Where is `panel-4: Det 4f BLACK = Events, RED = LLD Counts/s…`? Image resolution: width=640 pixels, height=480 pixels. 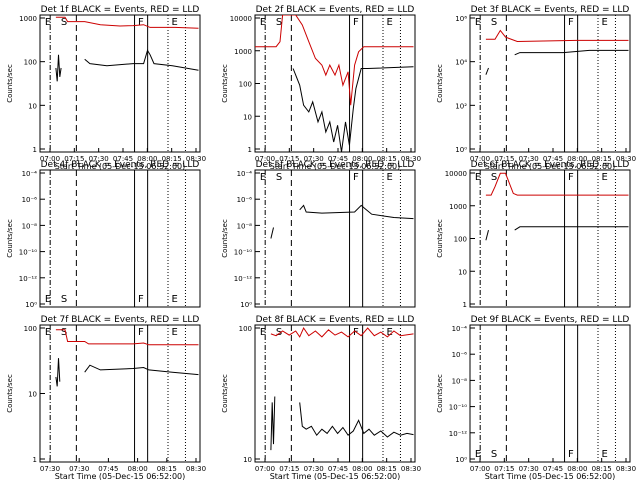 panel-4: Det 4f BLACK = Events, RED = LLD Counts/s… is located at coordinates (103, 234).